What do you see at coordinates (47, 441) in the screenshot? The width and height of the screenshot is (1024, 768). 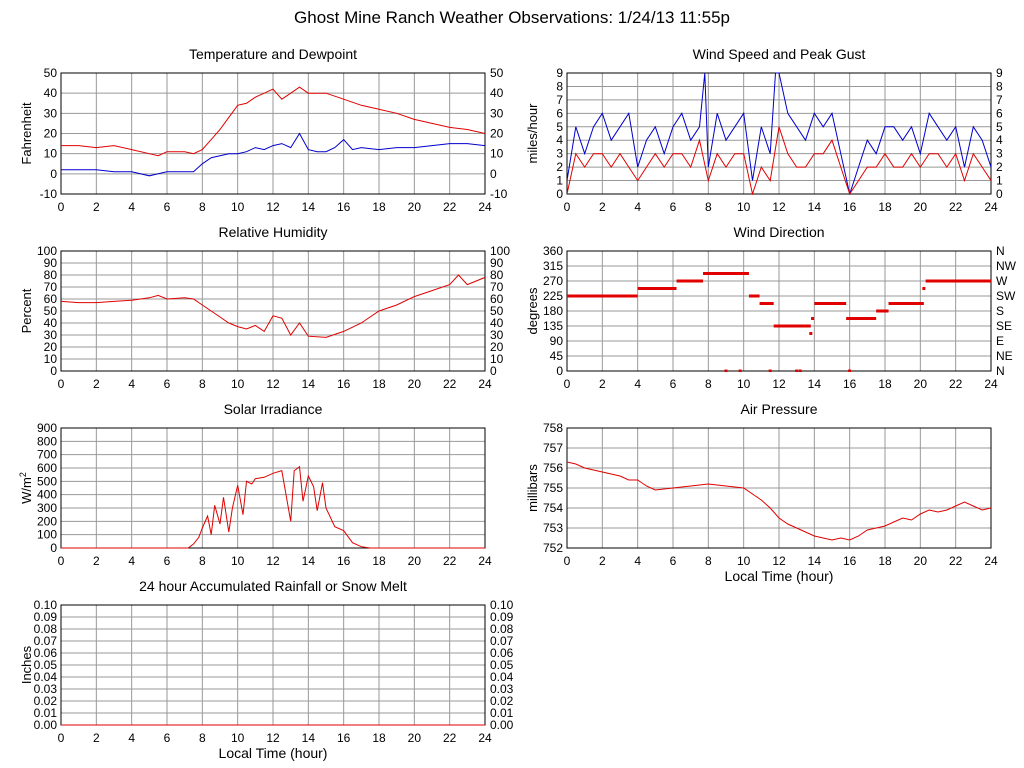 I see `y-tick-label: 800` at bounding box center [47, 441].